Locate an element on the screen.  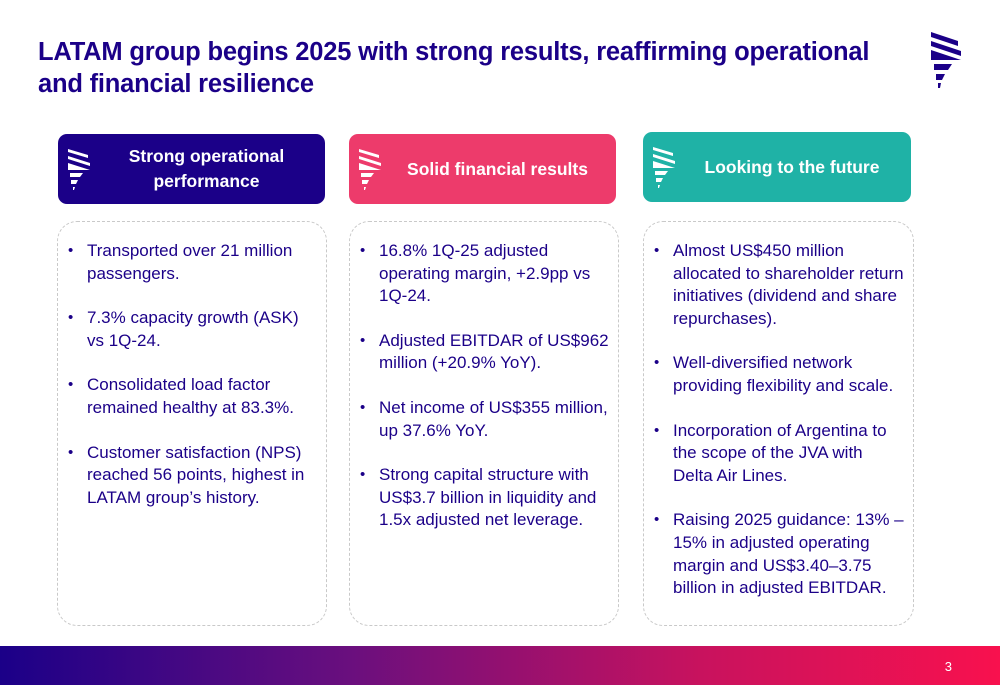
list-item: • 7.3% capacity growth (ASK) vs 1Q-24. is located at coordinates (192, 329).